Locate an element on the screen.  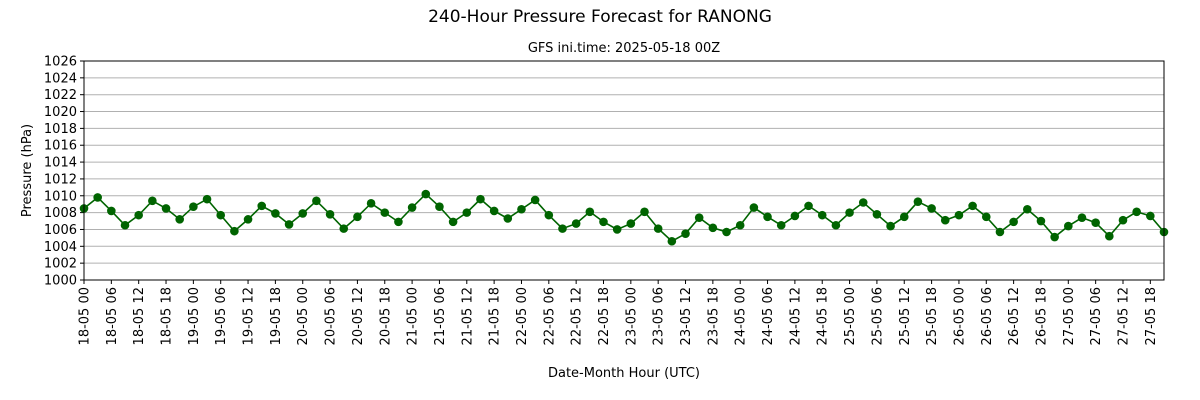
x-tick-label: 21-05 12 is located at coordinates (467, 316).